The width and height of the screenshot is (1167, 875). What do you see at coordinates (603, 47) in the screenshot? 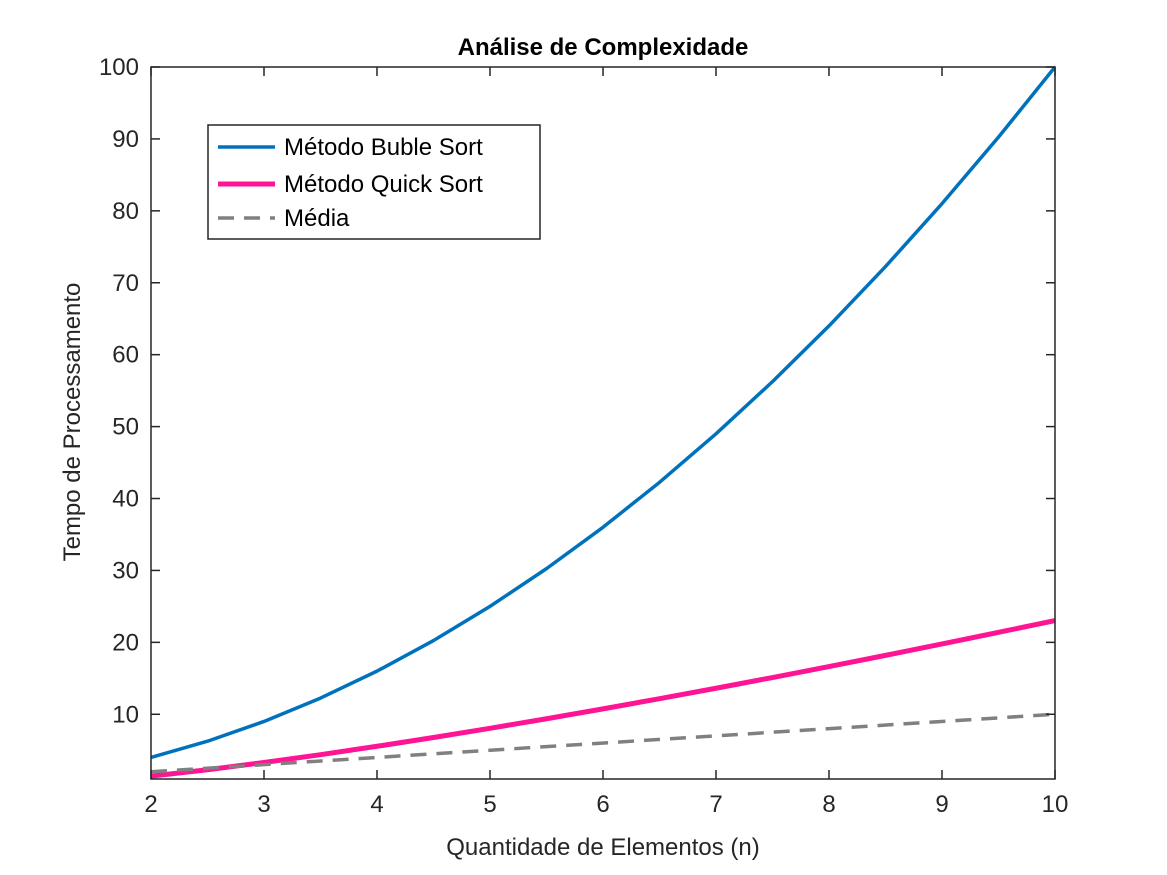
I see `chart-title: Análise de Complexidade` at bounding box center [603, 47].